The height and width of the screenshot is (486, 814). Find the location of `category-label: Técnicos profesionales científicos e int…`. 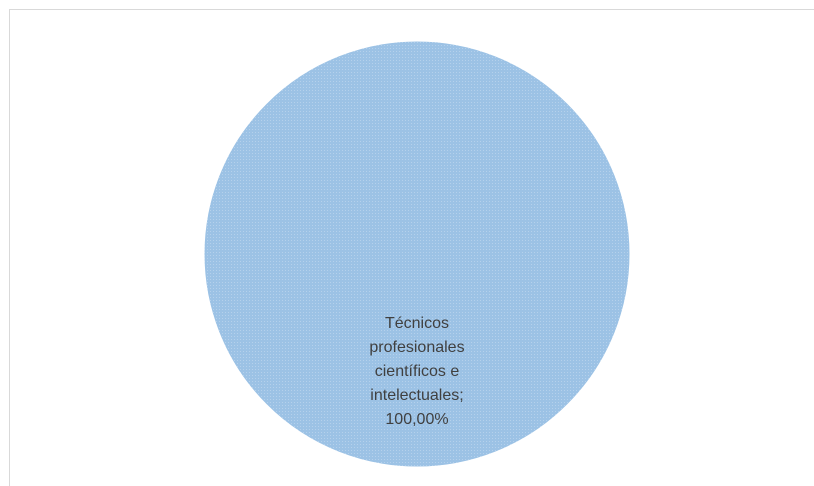

category-label: Técnicos profesionales científicos e int… is located at coordinates (417, 359).